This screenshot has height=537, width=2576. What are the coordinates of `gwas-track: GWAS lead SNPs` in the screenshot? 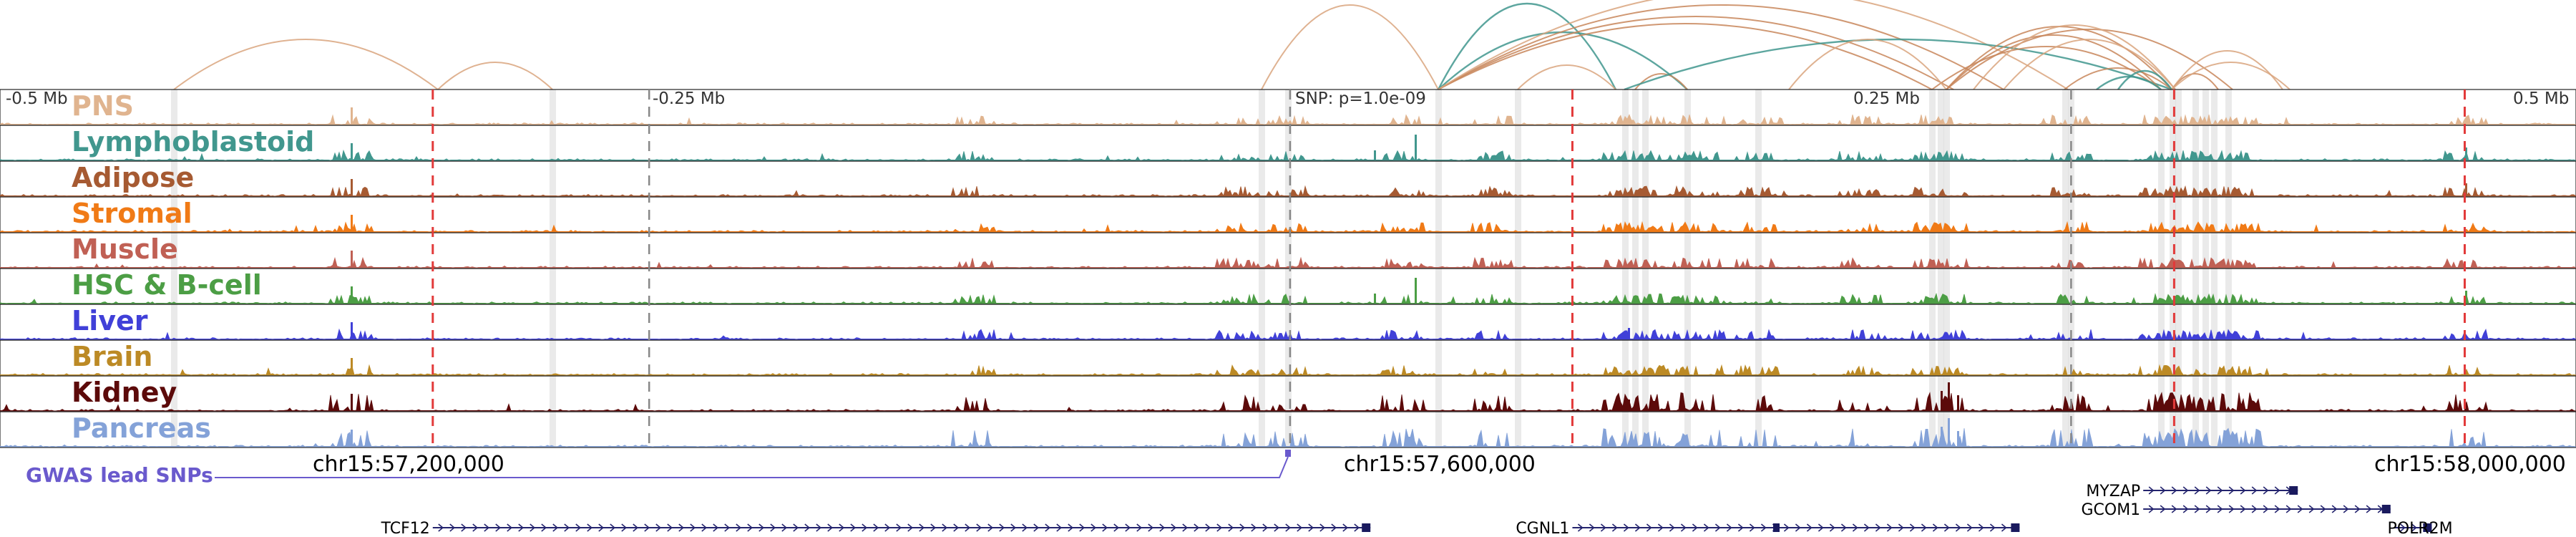 It's located at (658, 468).